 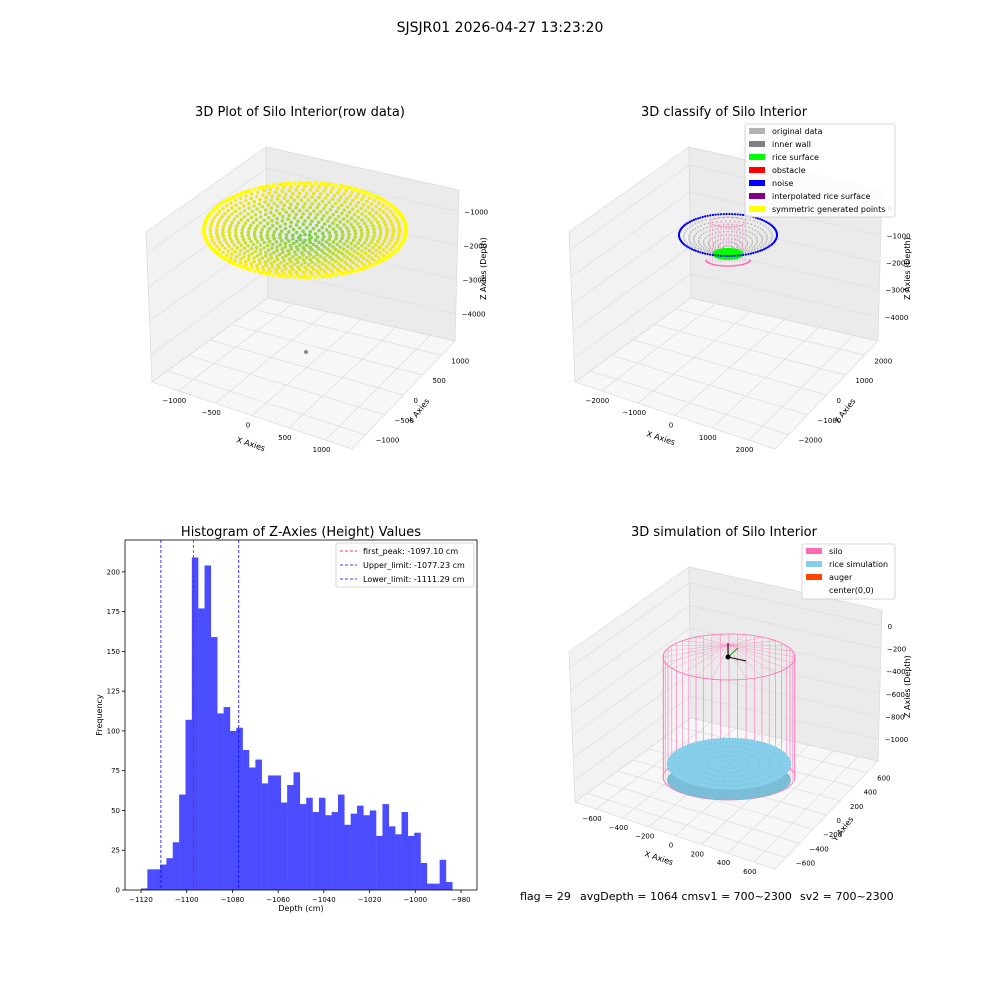 What do you see at coordinates (211, 413) in the screenshot?
I see `raw-x-tick-label: −500` at bounding box center [211, 413].